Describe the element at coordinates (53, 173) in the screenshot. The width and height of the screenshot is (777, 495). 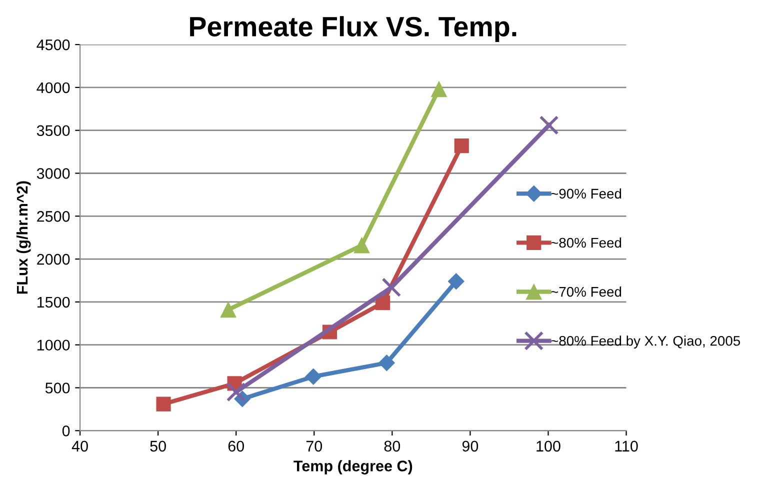
I see `y-tick-label: 3000` at that location.